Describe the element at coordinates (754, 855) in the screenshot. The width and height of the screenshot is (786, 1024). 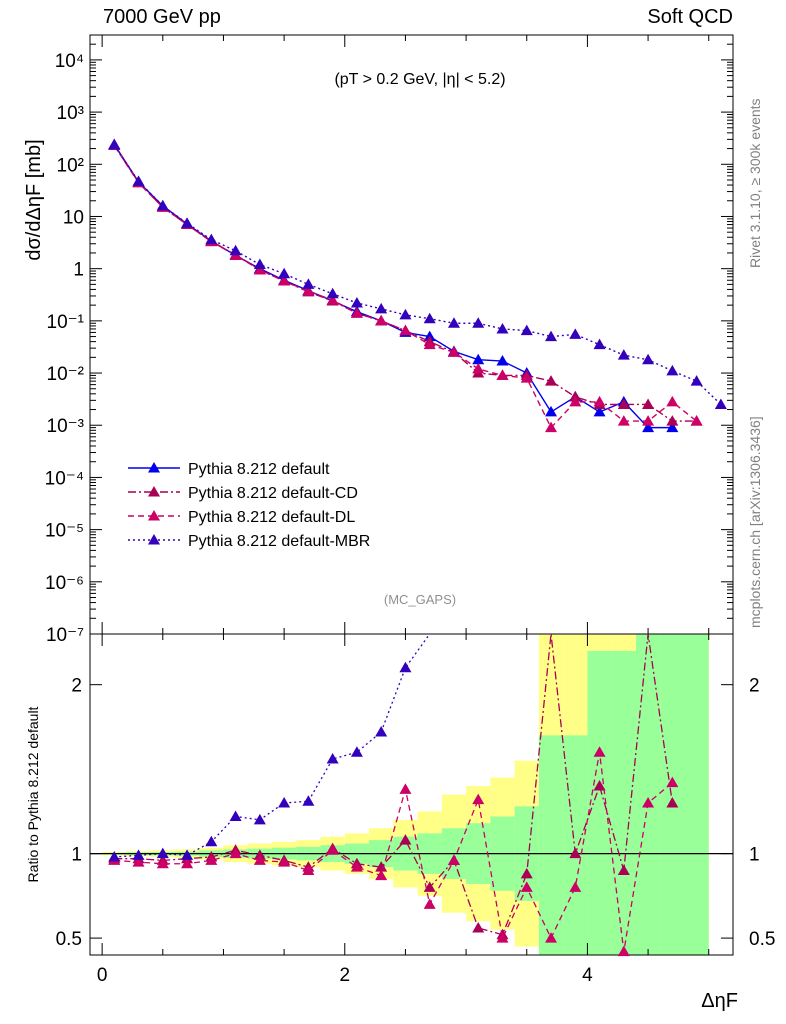
I see `y-tick-label-right: 1` at that location.